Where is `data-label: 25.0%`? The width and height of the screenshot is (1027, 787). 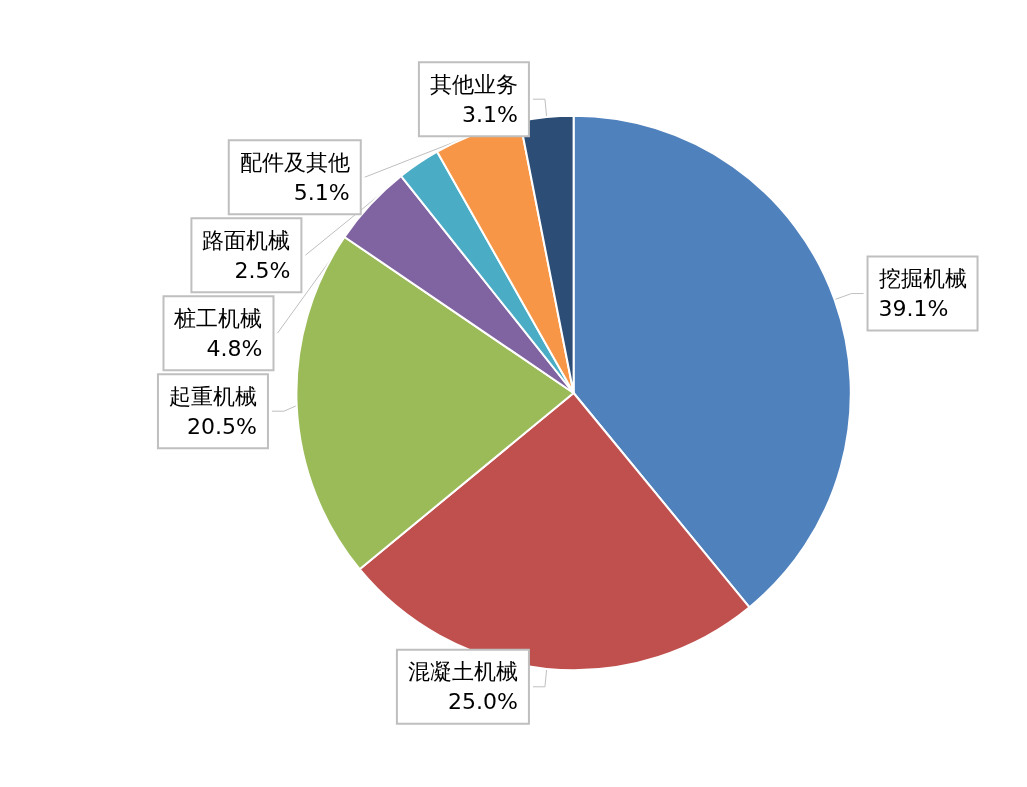
data-label: 25.0% is located at coordinates (483, 702).